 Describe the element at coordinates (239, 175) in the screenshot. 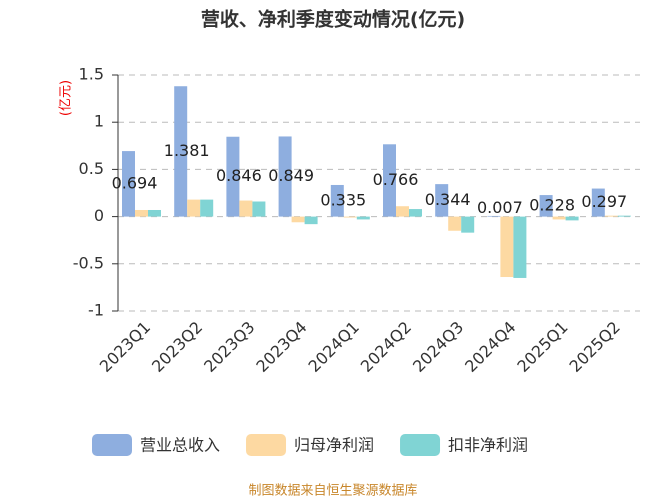

I see `data-label: 0.846` at that location.